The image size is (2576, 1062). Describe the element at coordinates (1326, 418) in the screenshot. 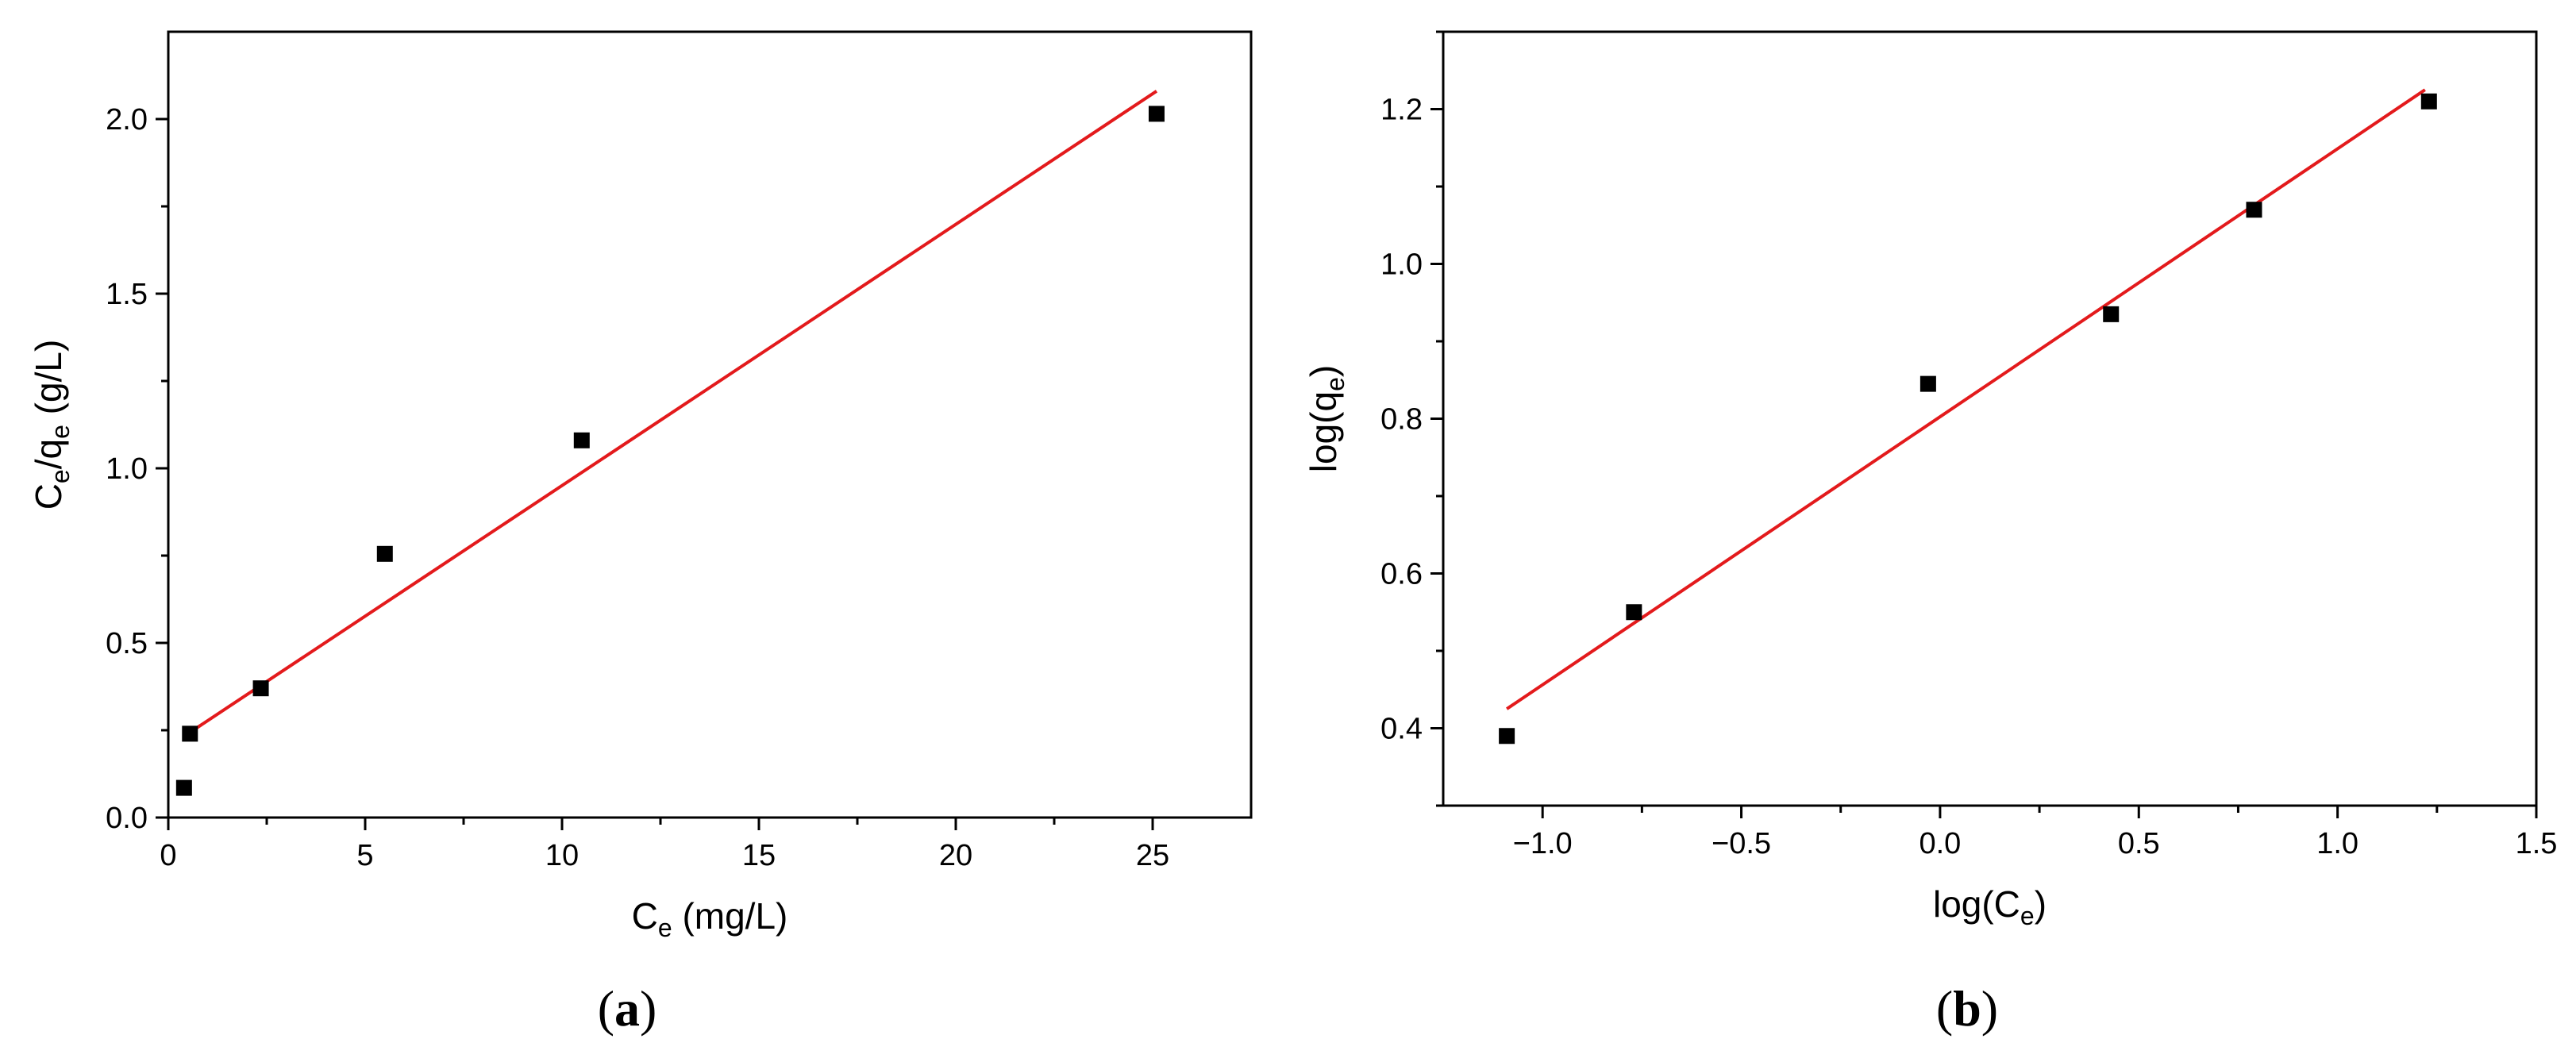

I see `y-axis-title: log(qe)` at that location.